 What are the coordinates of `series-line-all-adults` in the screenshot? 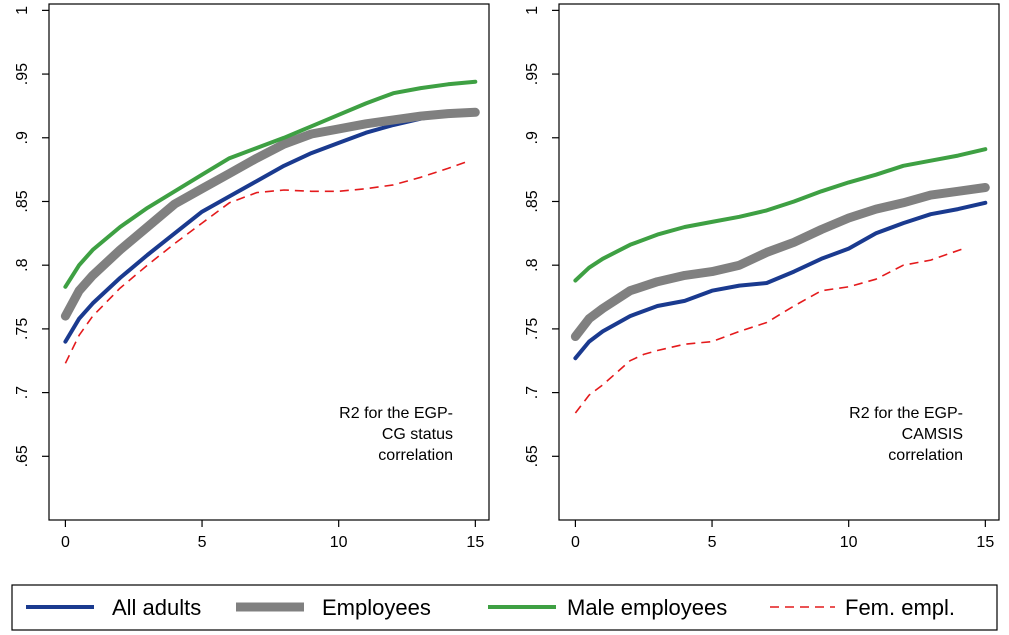 It's located at (780, 280).